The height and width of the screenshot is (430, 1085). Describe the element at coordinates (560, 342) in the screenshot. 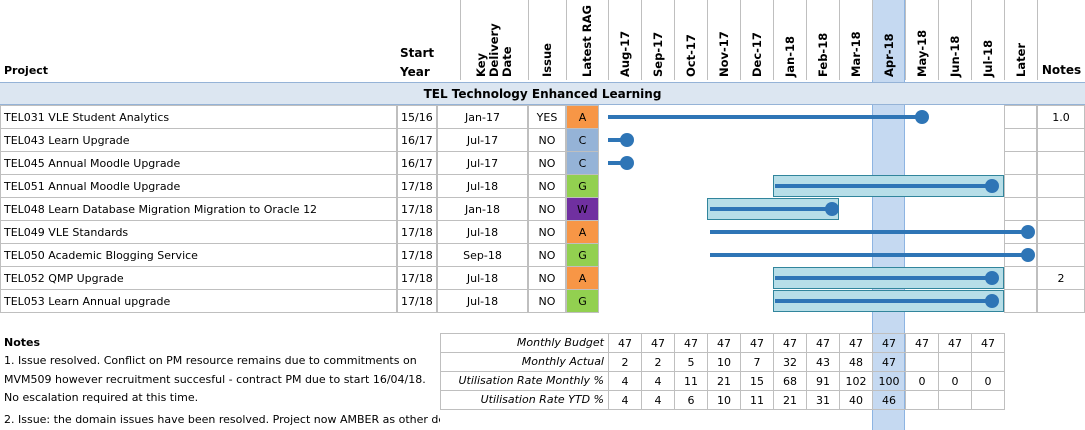

I see `metric-label: Monthly Budget` at that location.